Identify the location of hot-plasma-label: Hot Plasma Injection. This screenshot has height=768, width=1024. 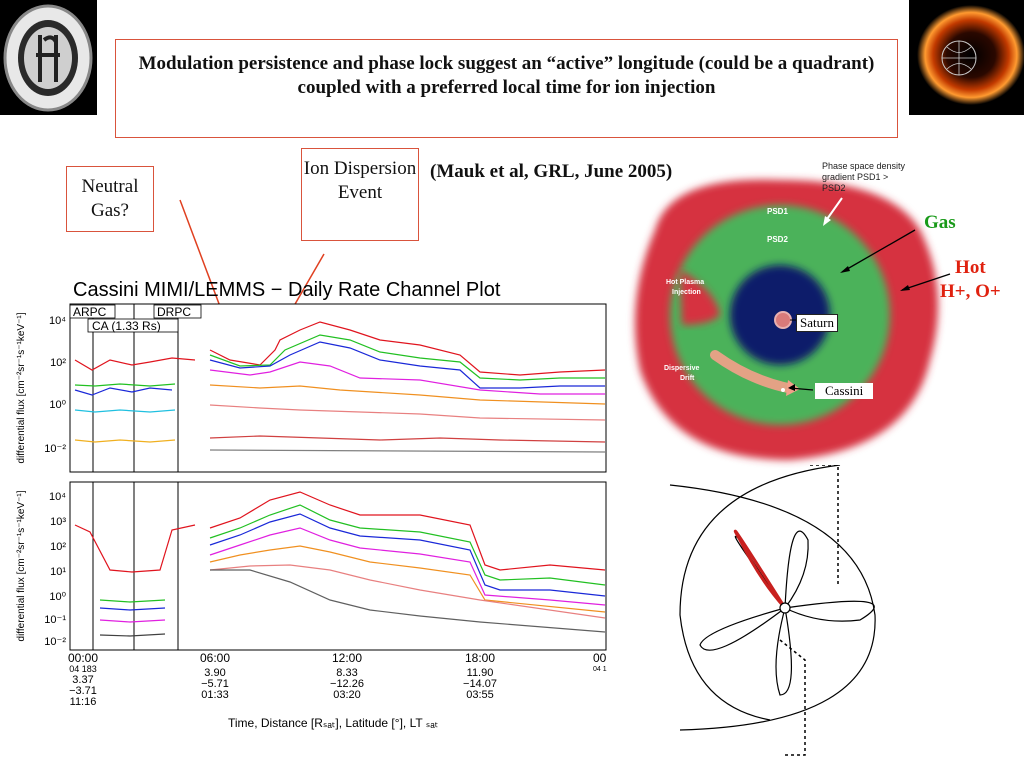
(686, 287).